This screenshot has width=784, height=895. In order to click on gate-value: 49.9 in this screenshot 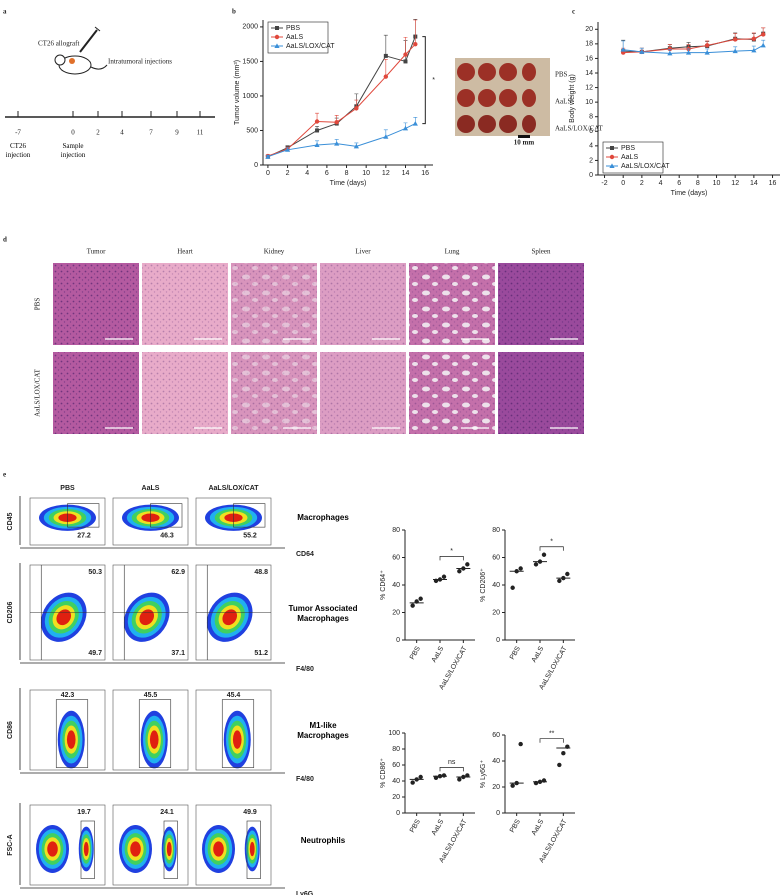, I will do `click(250, 812)`.